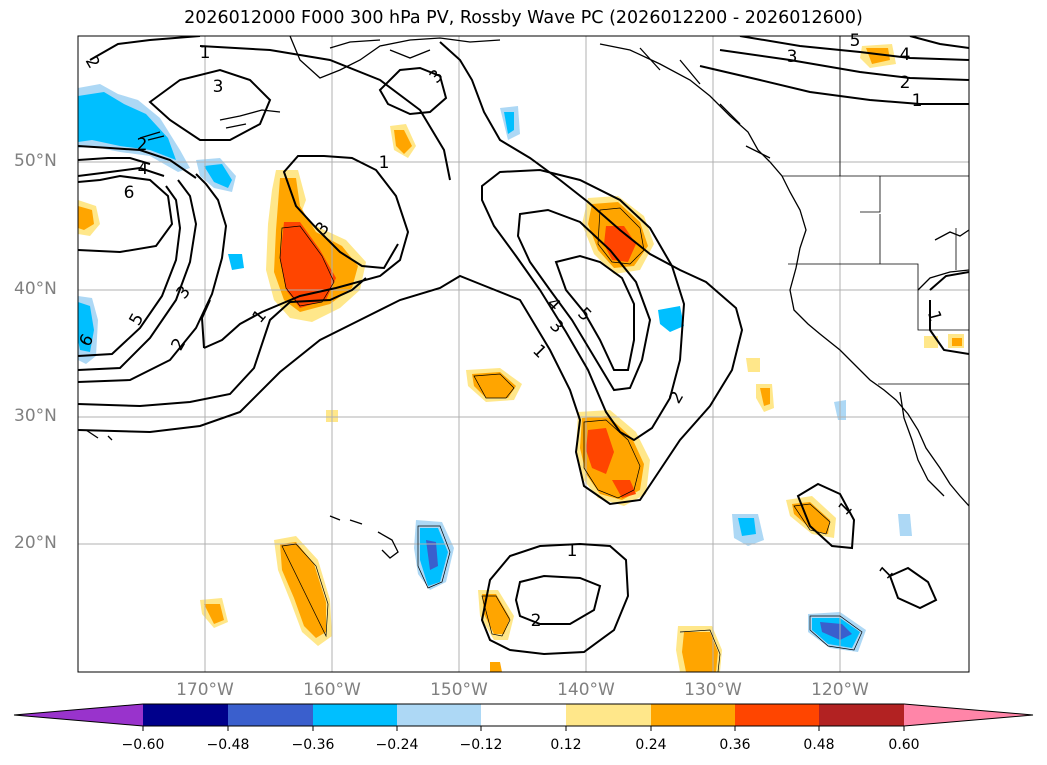 The image size is (1047, 765). I want to click on colorbar-tick-label: 0.12, so click(566, 745).